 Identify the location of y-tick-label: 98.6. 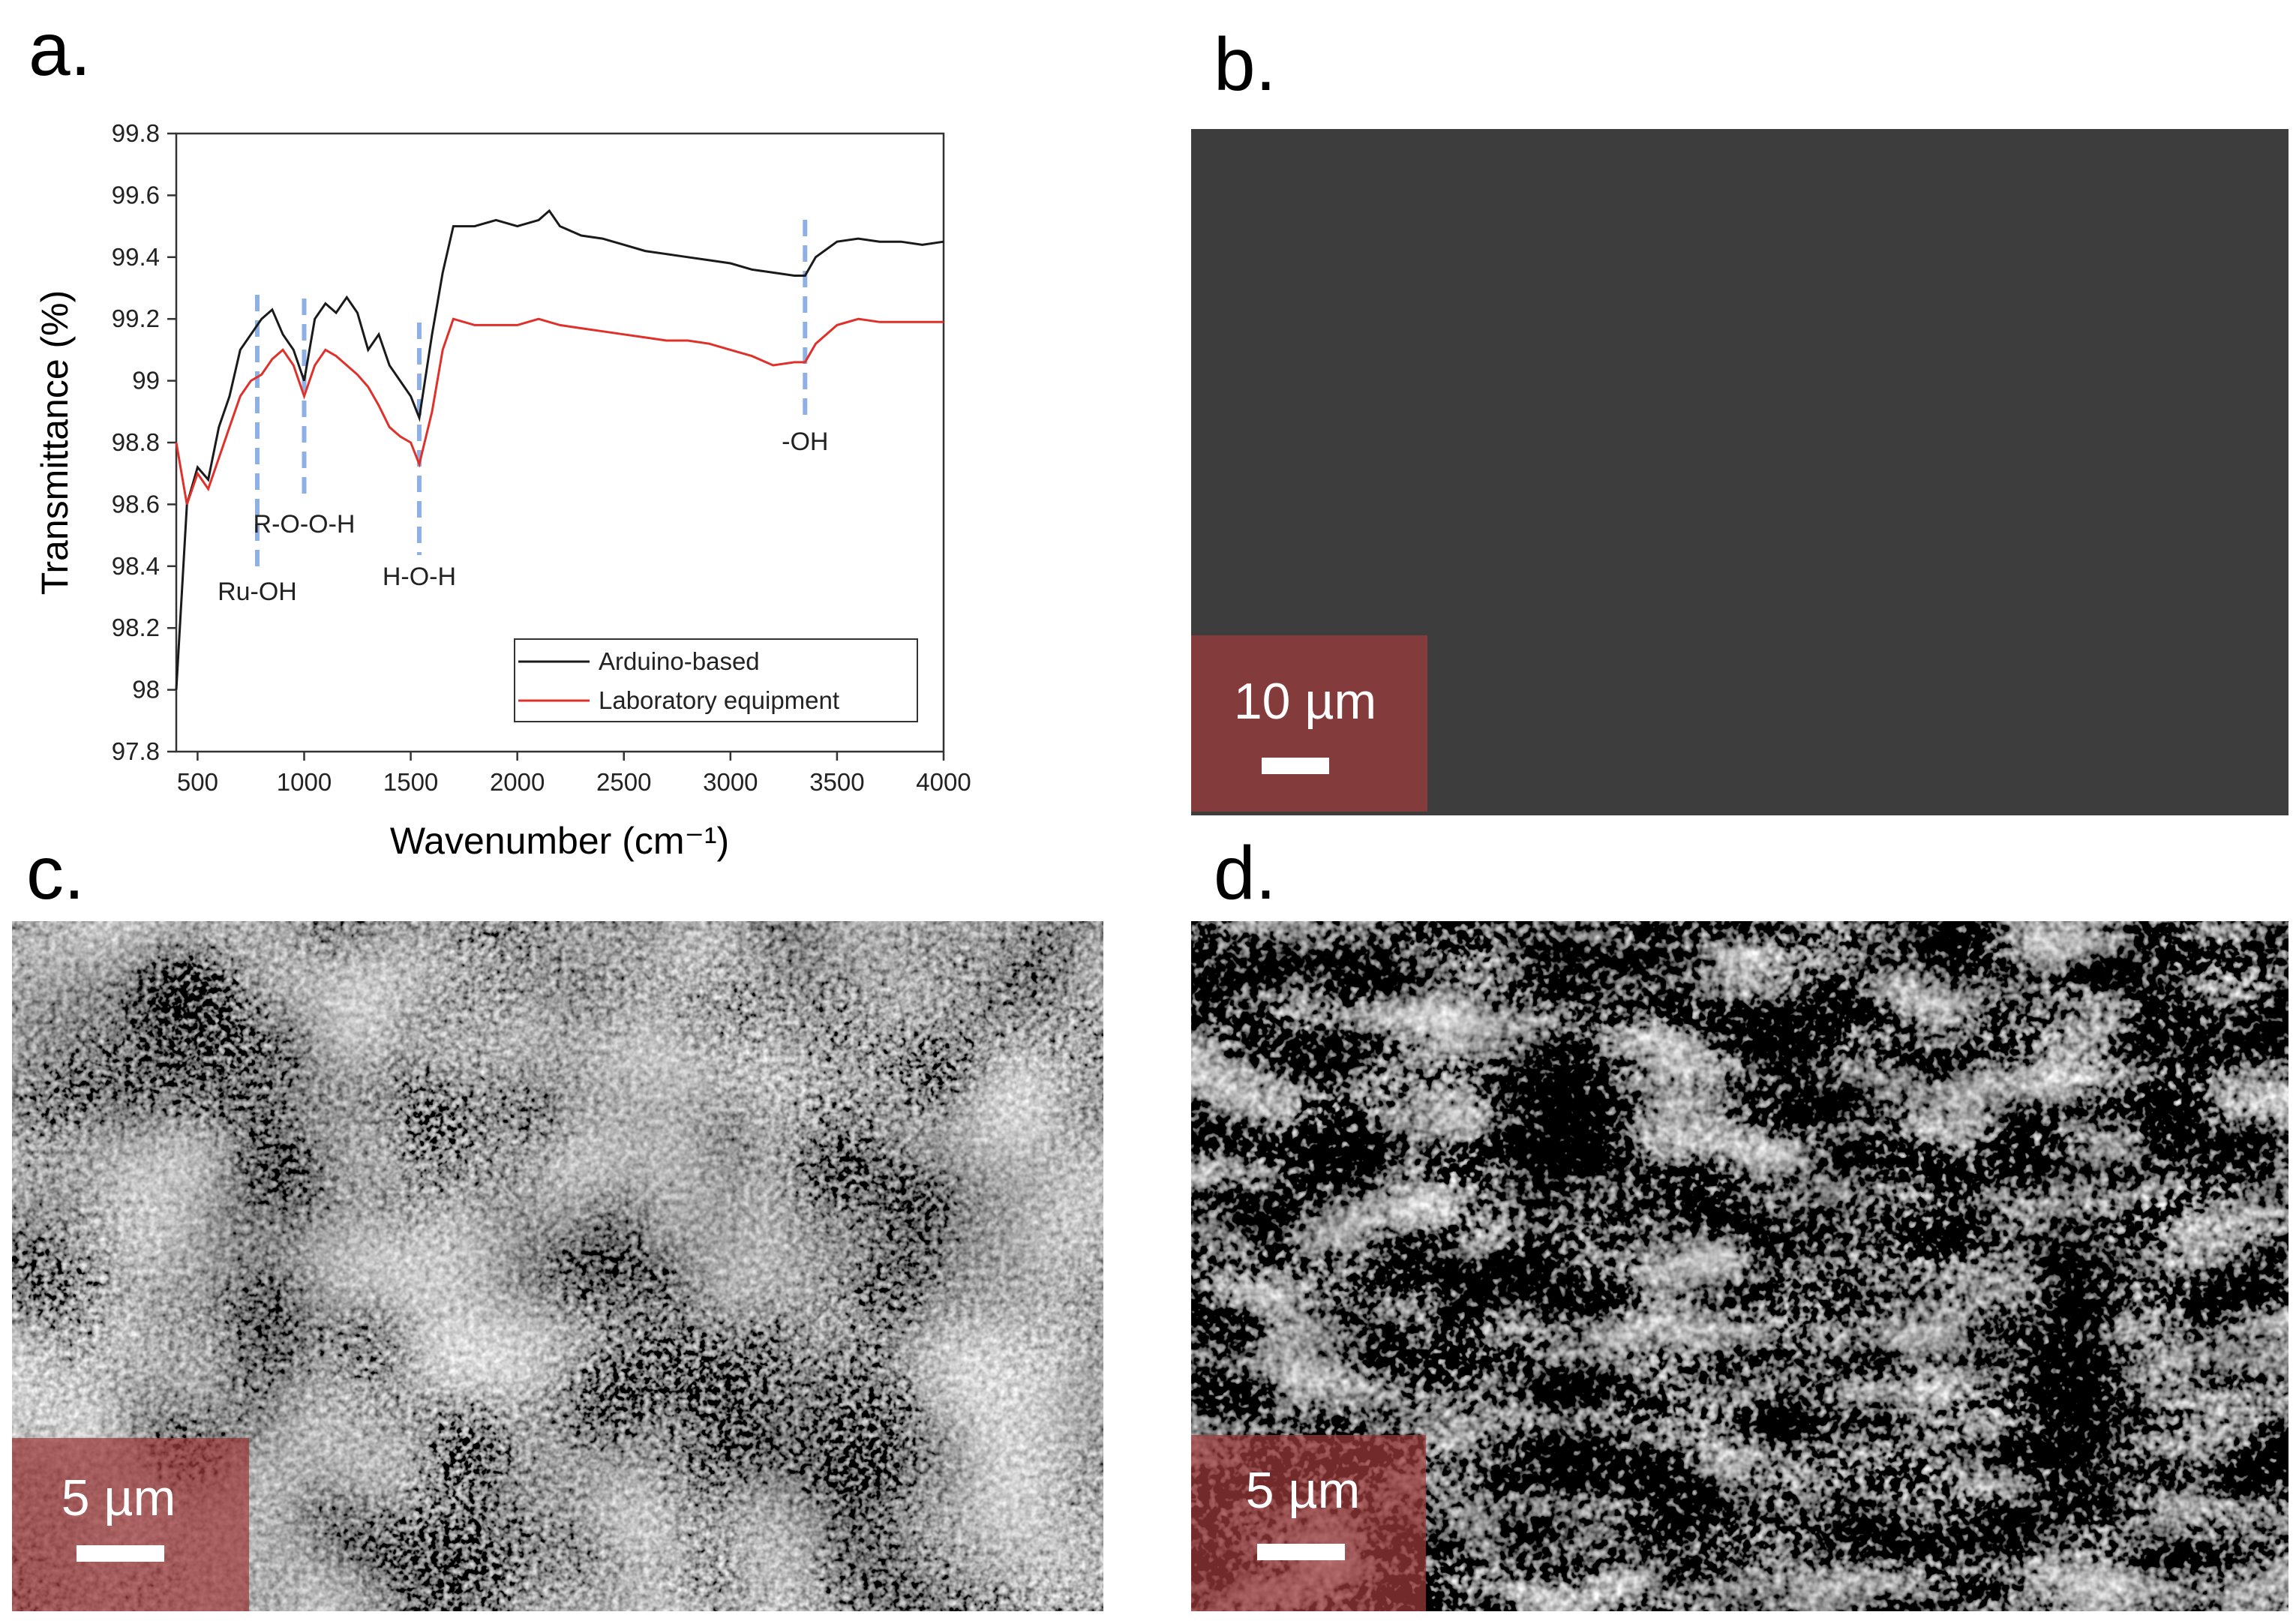
(136, 504).